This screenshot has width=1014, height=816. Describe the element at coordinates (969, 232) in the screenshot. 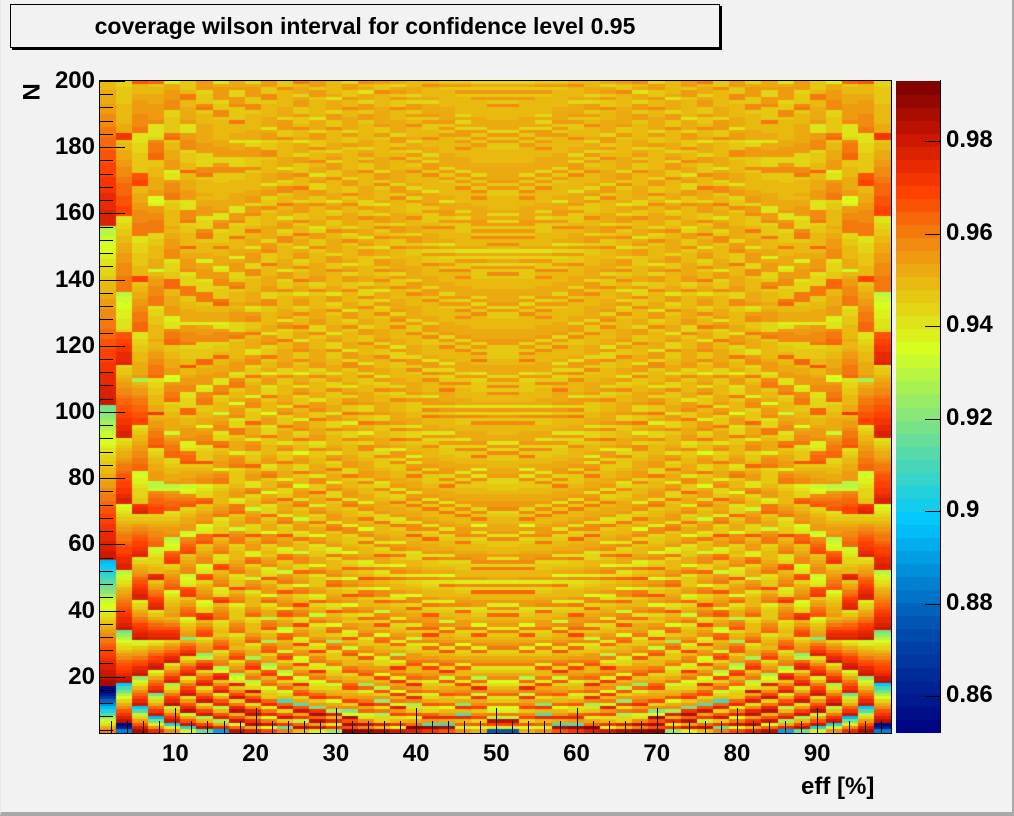

I see `colorbar-tick-label: 0.96` at that location.